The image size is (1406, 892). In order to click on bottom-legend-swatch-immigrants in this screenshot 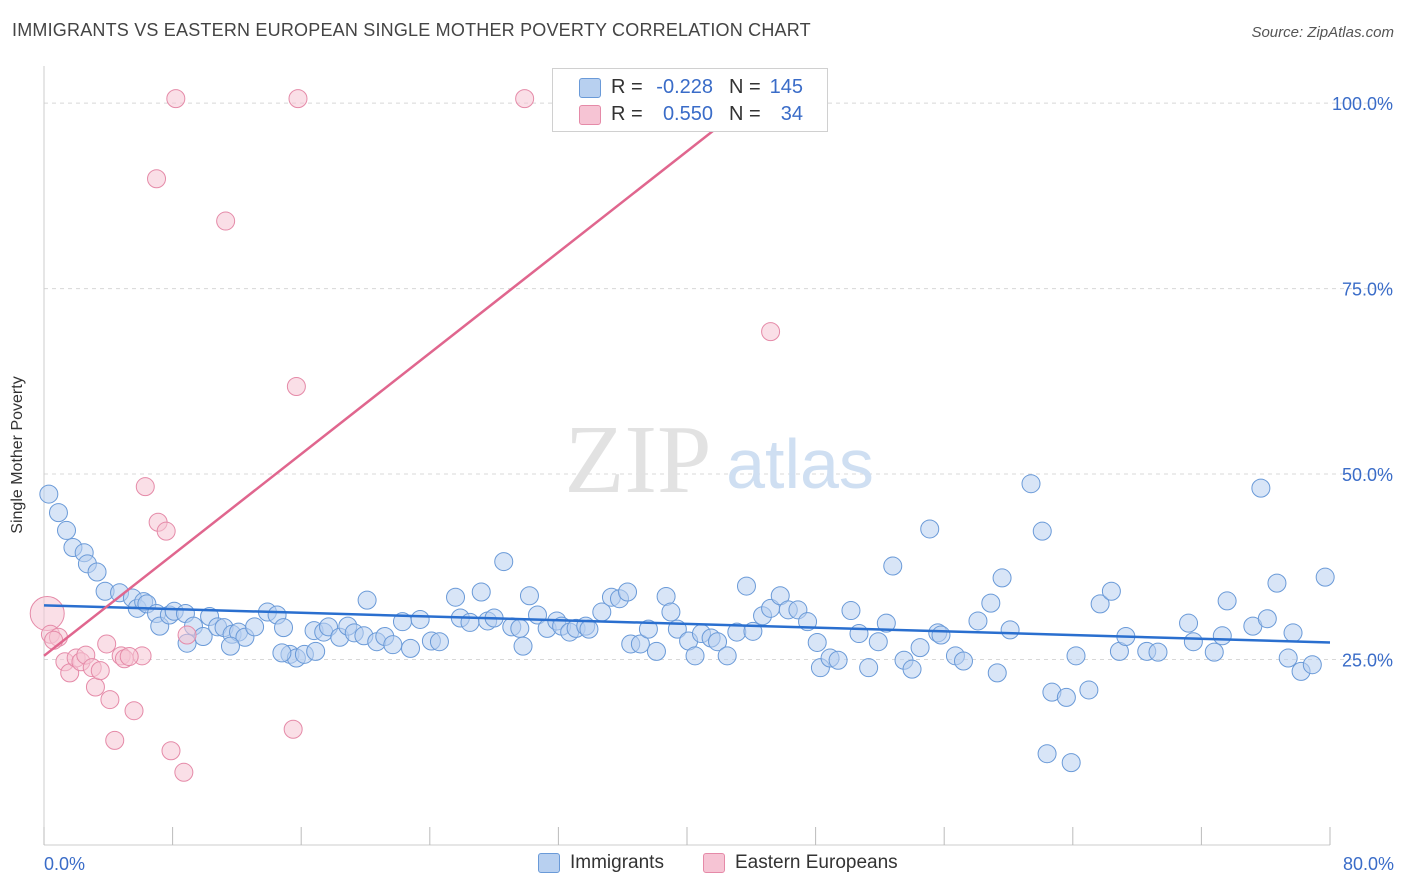, I will do `click(549, 863)`.